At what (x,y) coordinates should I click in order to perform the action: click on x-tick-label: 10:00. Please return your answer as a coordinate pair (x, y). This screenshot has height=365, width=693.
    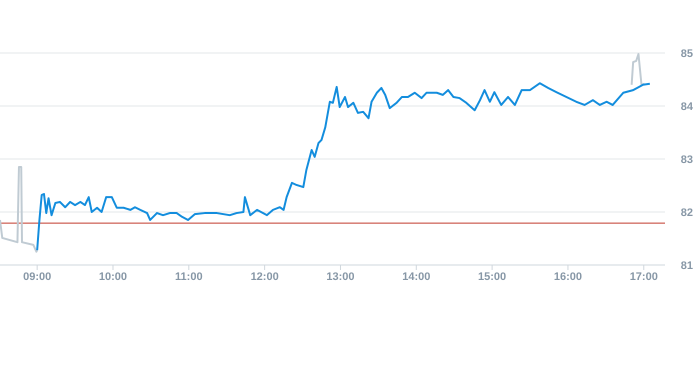
    Looking at the image, I should click on (113, 276).